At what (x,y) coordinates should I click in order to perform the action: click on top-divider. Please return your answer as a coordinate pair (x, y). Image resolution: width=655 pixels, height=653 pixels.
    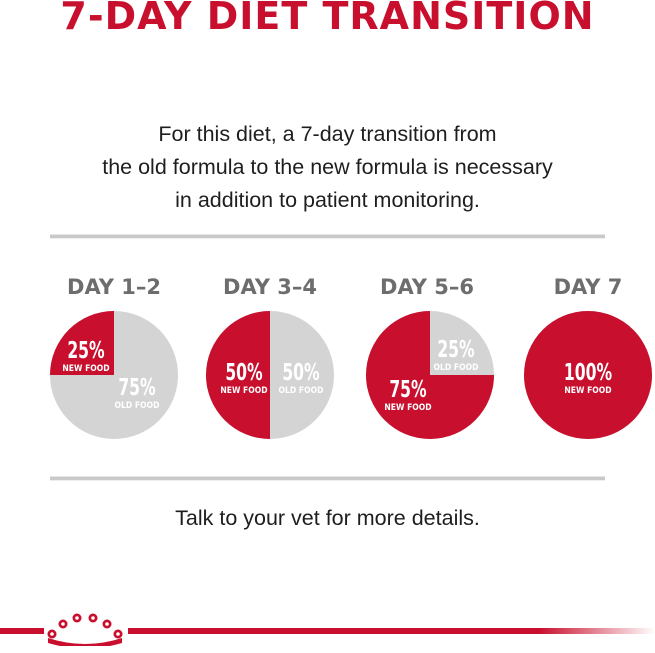
    Looking at the image, I should click on (327, 236).